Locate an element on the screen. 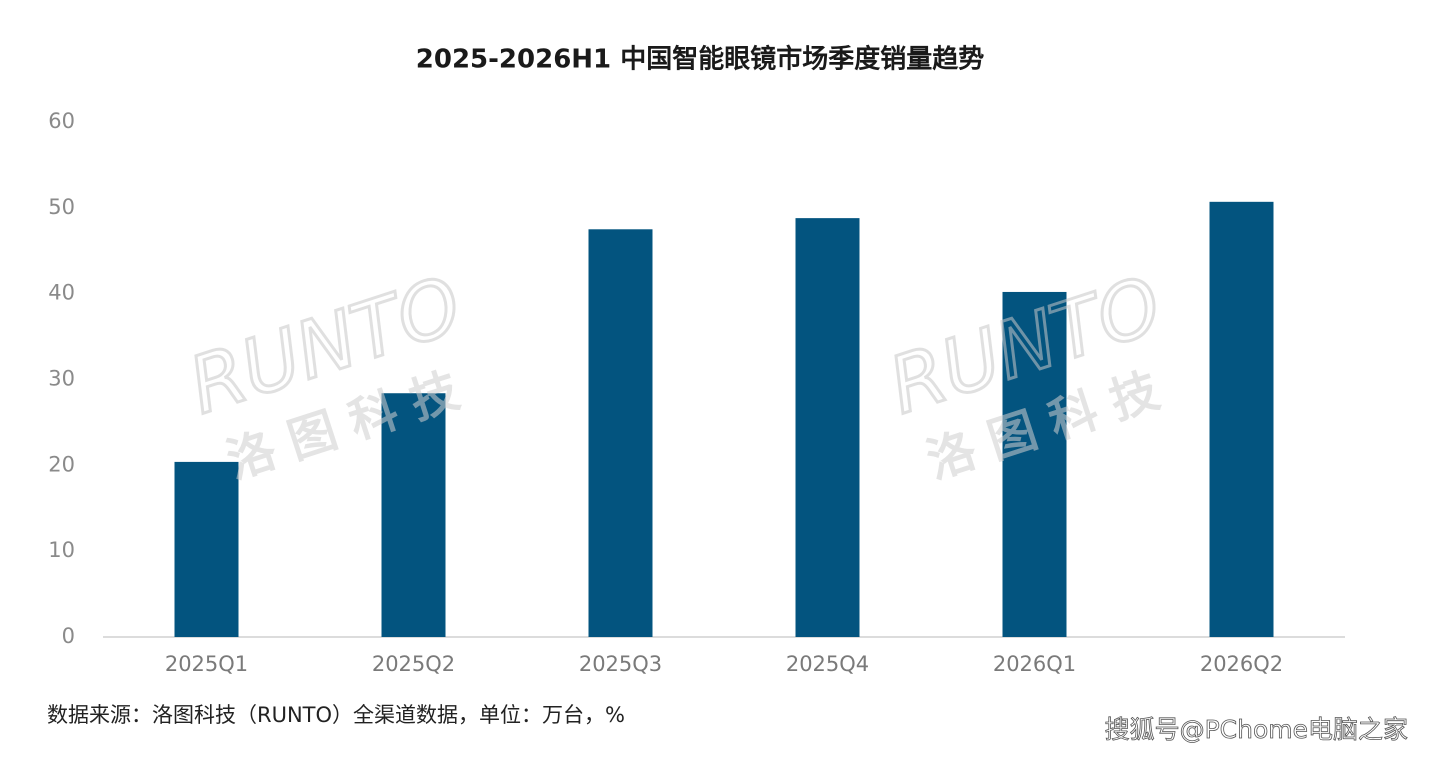  y-tick-label: 50 is located at coordinates (61, 207).